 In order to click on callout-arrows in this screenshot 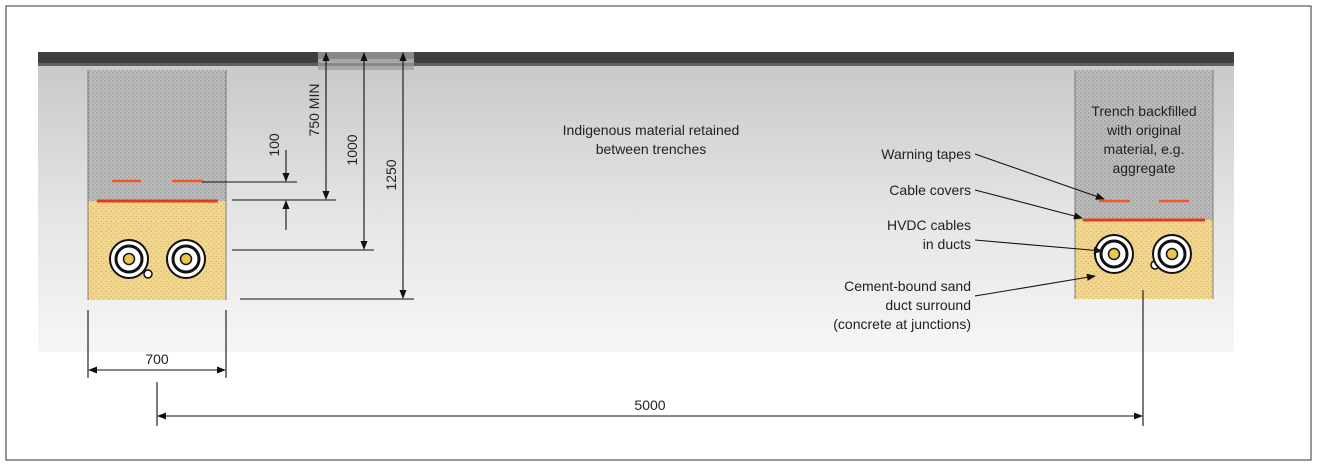, I will do `click(1039, 225)`.